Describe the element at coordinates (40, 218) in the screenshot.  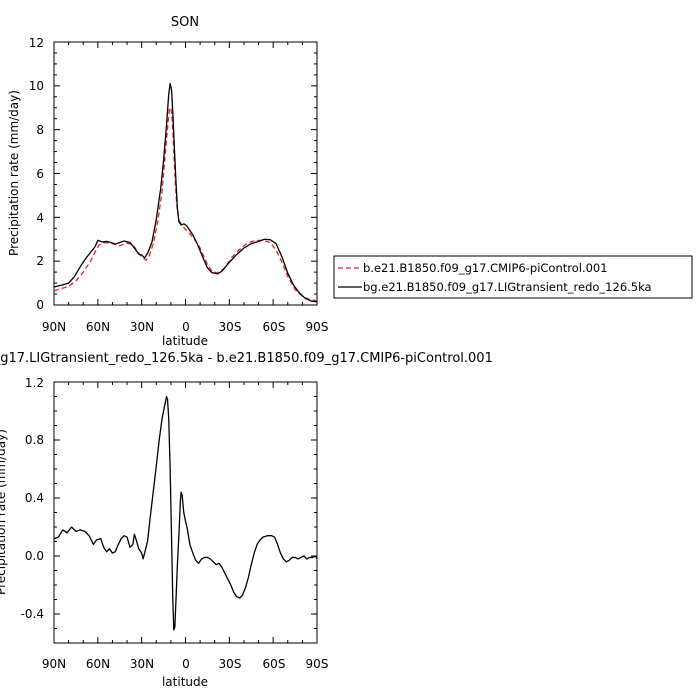
I see `panel1-ytick-4: 4` at that location.